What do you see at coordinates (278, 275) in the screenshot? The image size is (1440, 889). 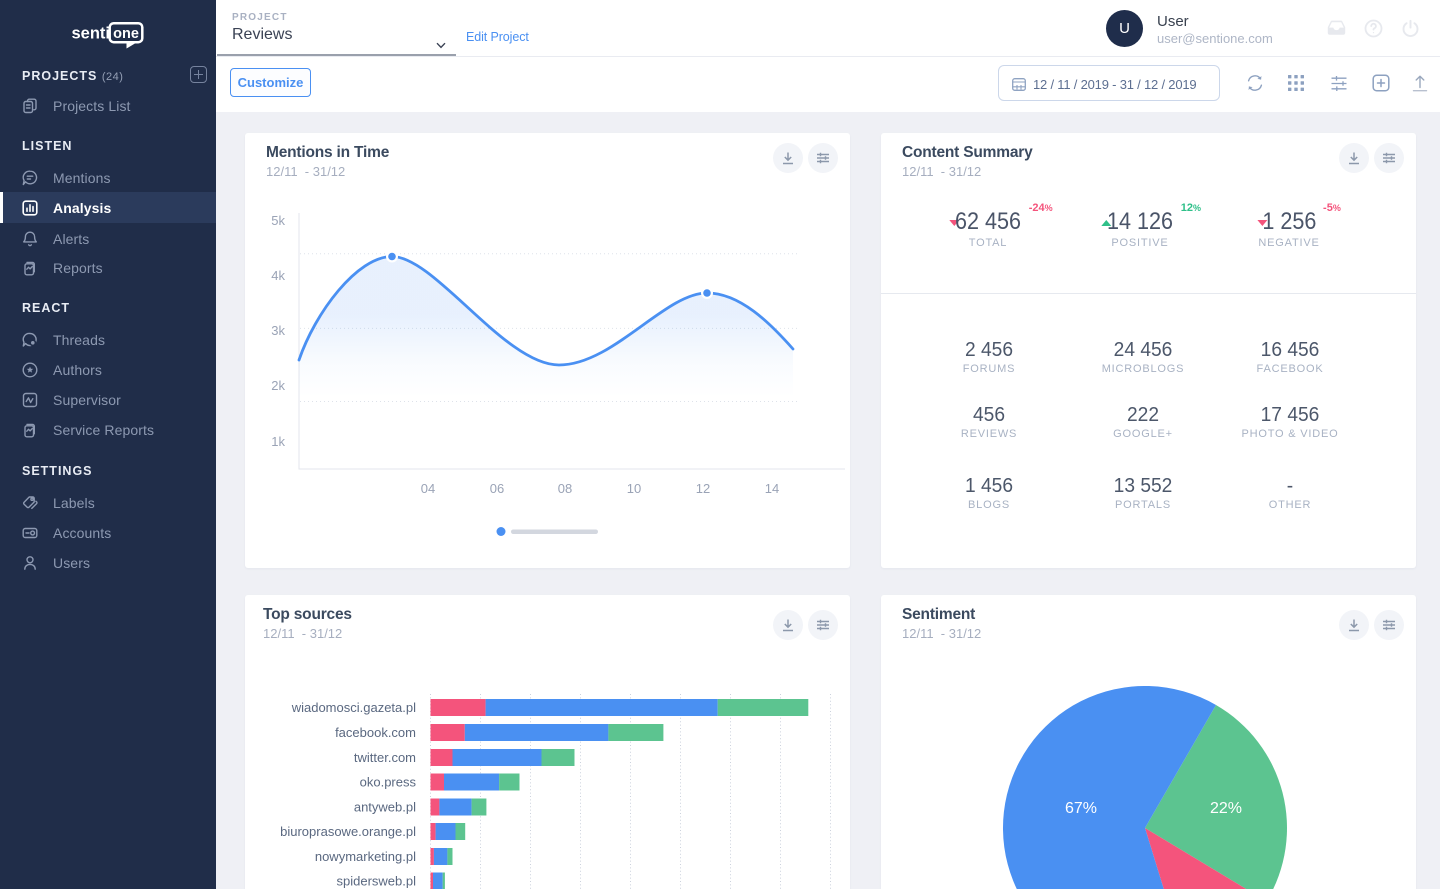 I see `svg-text: 4k` at bounding box center [278, 275].